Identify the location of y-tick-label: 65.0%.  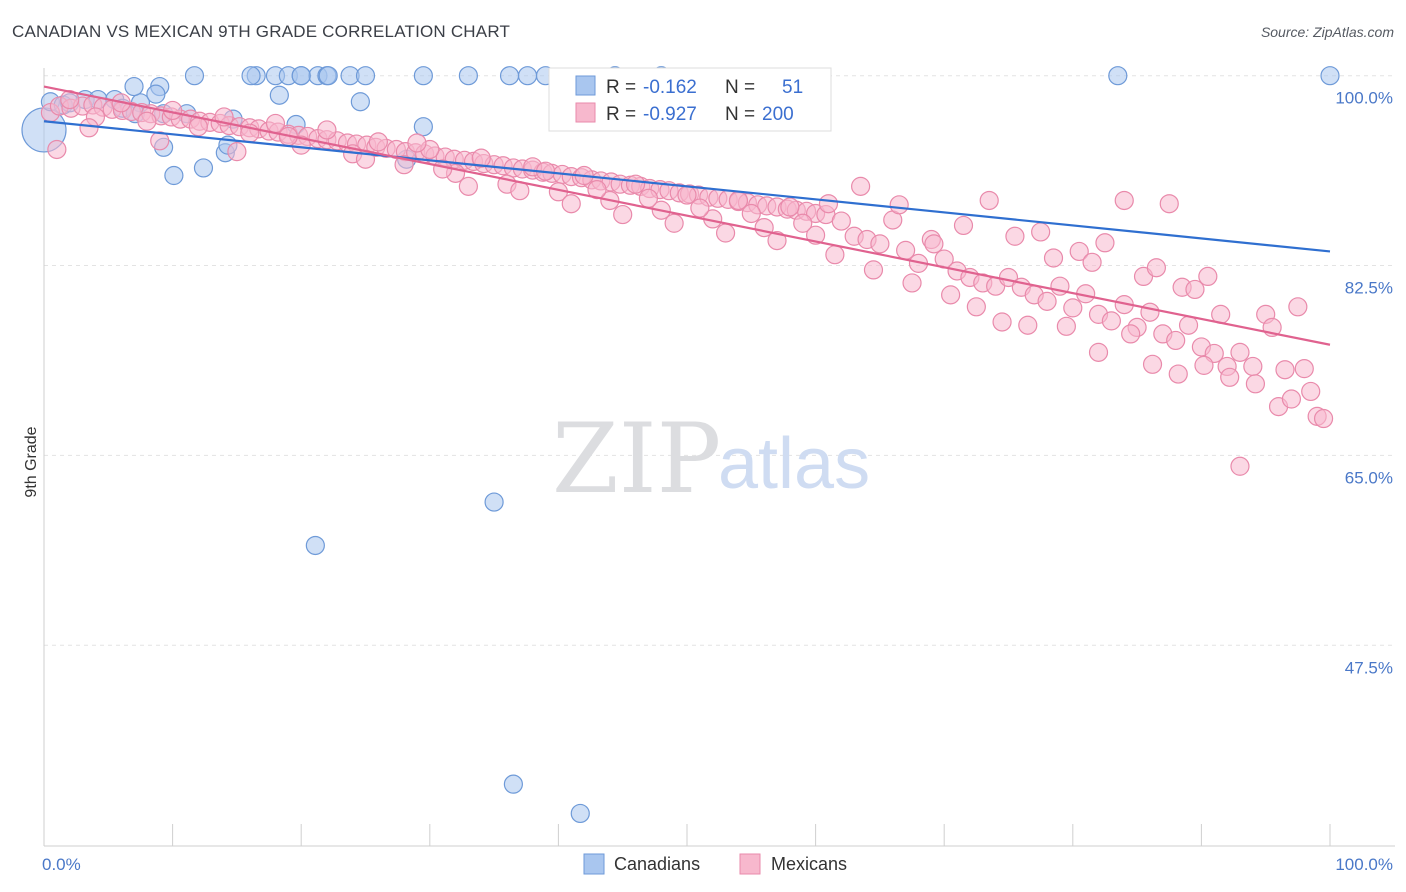
(1369, 477).